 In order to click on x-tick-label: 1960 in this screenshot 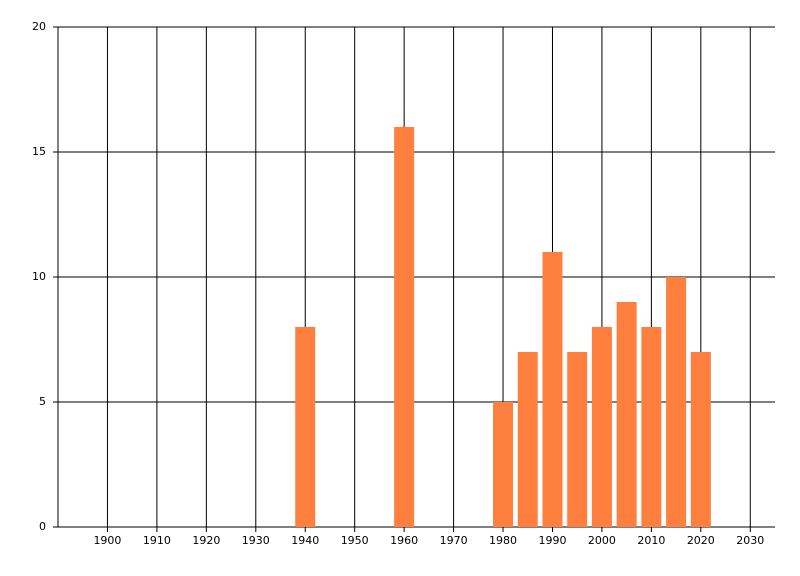, I will do `click(404, 540)`.